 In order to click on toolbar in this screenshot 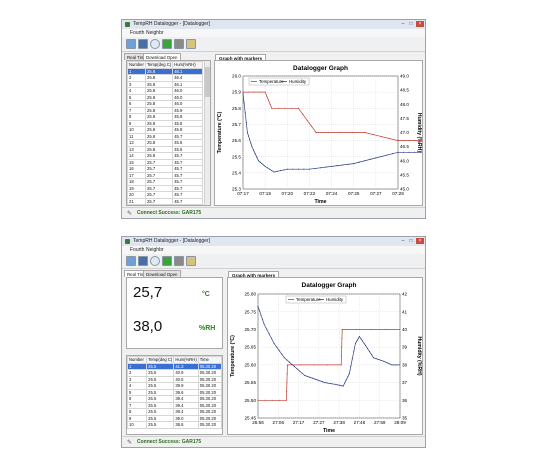, I will do `click(273, 261)`.